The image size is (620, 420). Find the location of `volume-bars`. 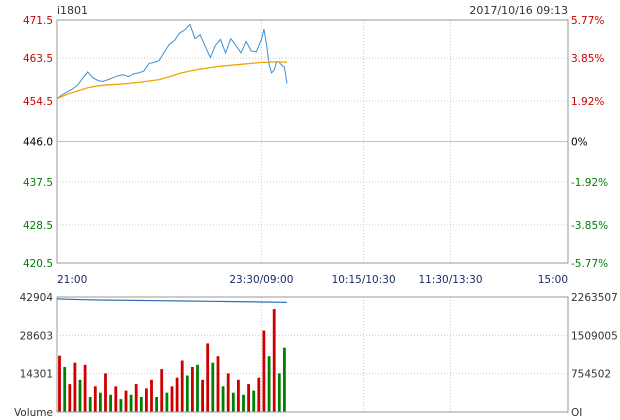

volume-bars is located at coordinates (172, 360).